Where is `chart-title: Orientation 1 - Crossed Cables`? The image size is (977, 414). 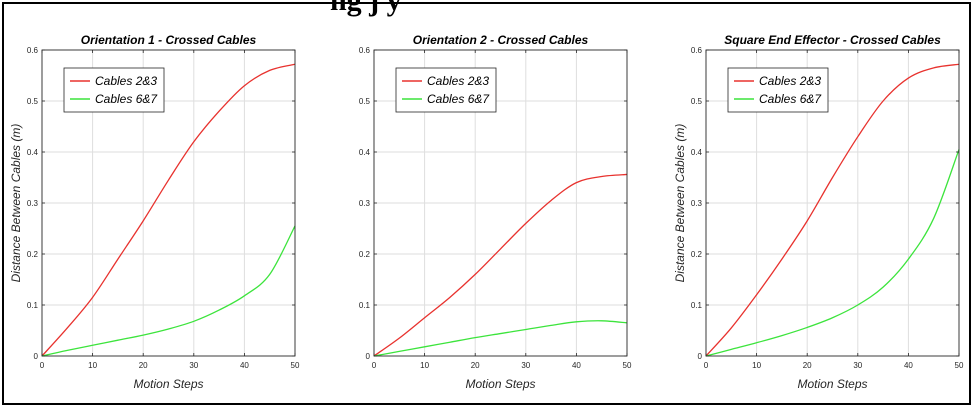
chart-title: Orientation 1 - Crossed Cables is located at coordinates (169, 40).